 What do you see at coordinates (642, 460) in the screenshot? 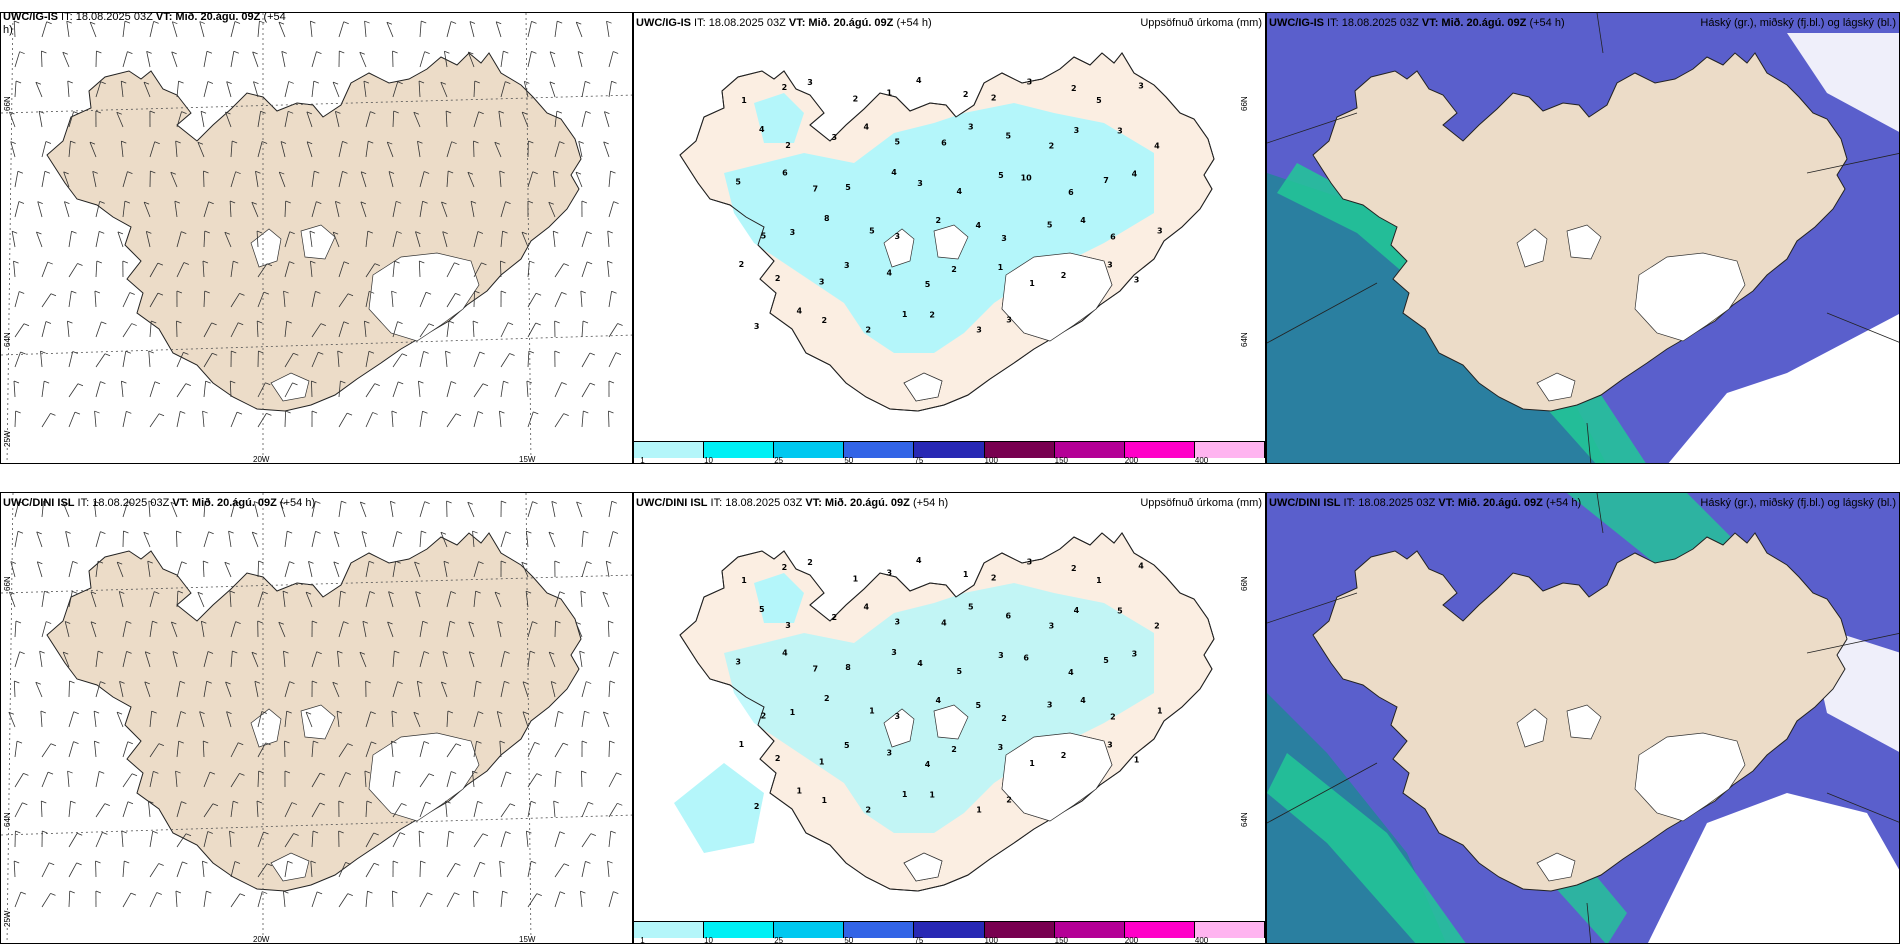
I see `legend-tick-label: 1` at bounding box center [642, 460].